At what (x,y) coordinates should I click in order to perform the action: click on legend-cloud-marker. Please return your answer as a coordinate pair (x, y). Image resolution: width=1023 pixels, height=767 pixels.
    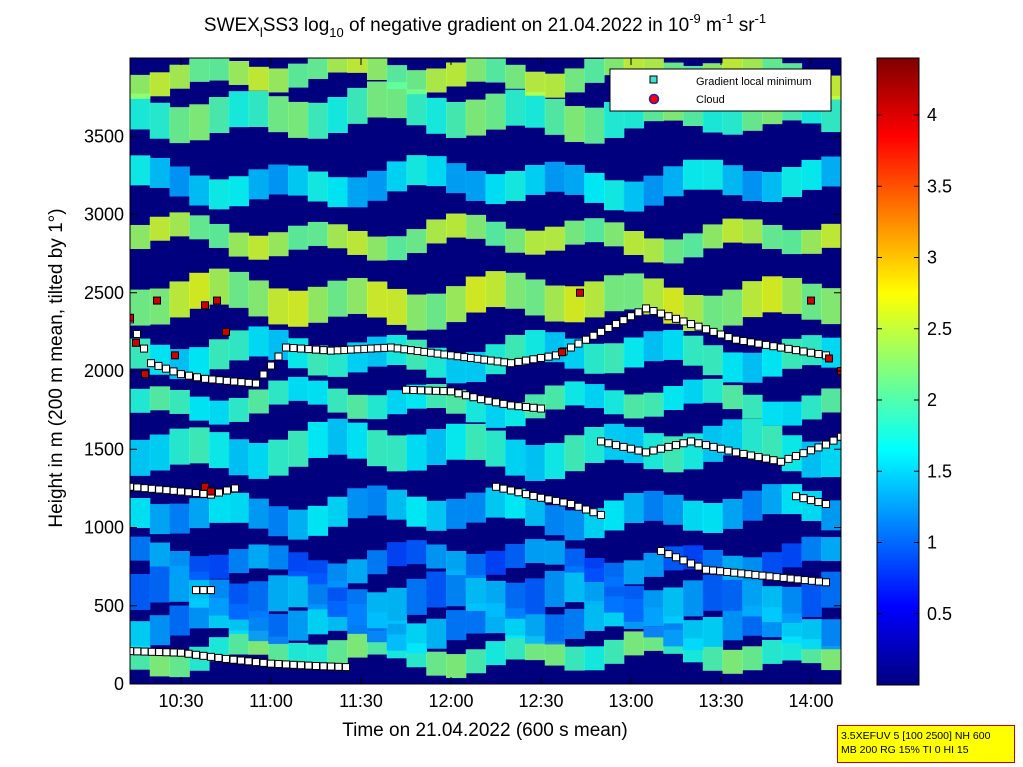
    Looking at the image, I should click on (654, 99).